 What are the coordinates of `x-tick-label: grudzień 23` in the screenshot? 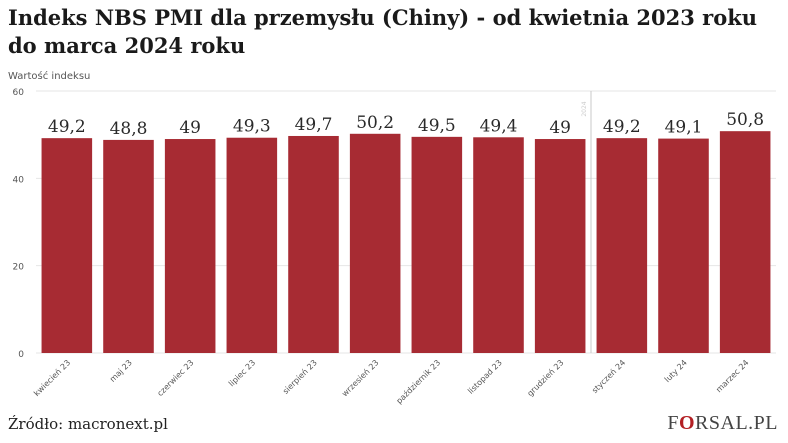 It's located at (546, 378).